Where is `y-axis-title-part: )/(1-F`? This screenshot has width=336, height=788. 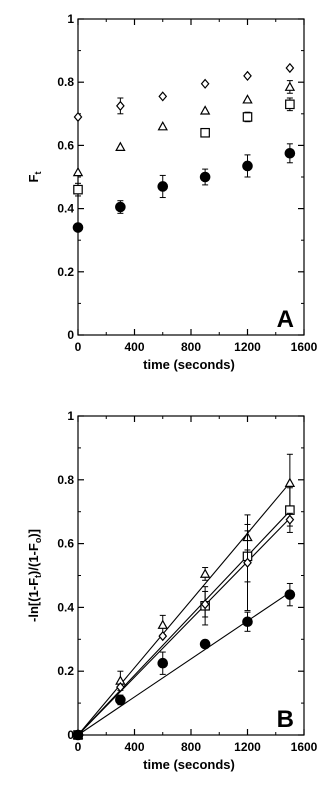 y-axis-title-part: )/(1-F is located at coordinates (33, 559).